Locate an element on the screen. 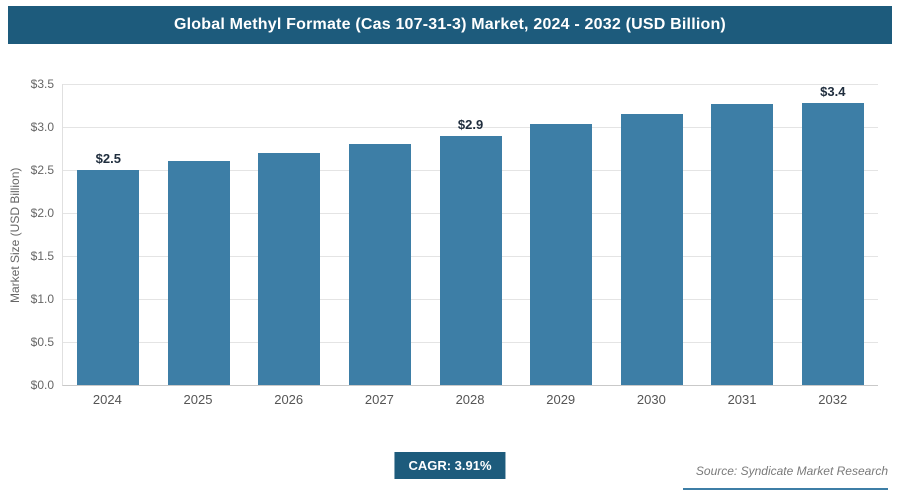  bar-2031 is located at coordinates (742, 244).